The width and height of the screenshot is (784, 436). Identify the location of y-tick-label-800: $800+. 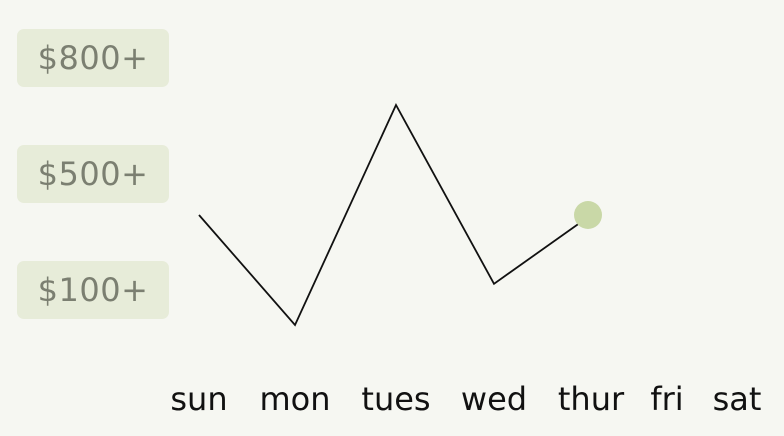
(93, 58).